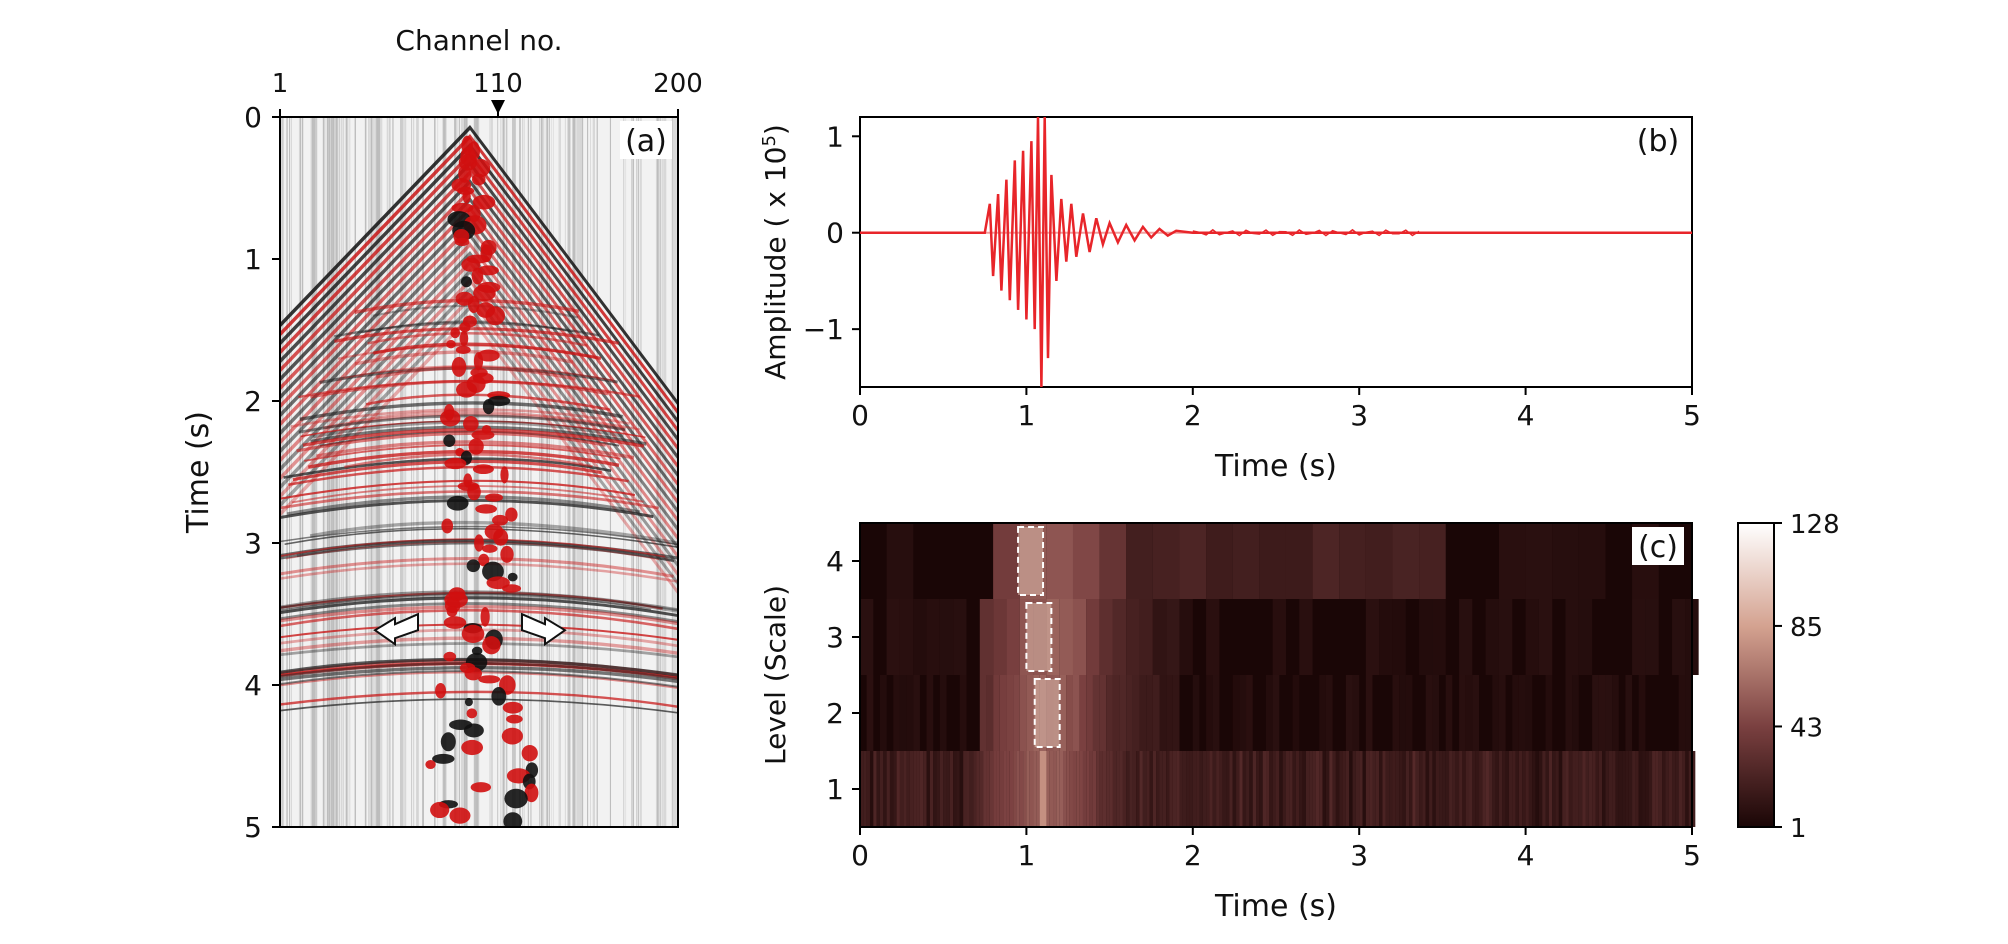 This screenshot has width=2008, height=944. What do you see at coordinates (1047, 713) in the screenshot?
I see `c-highlight-box` at bounding box center [1047, 713].